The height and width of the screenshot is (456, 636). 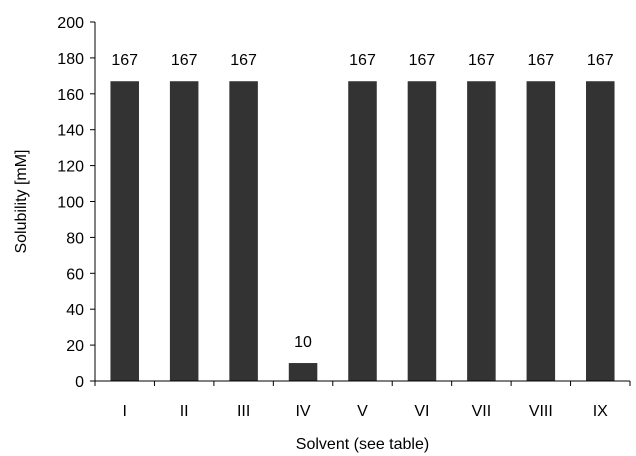 I want to click on x-axis-title: Solvent (see table), so click(x=362, y=444).